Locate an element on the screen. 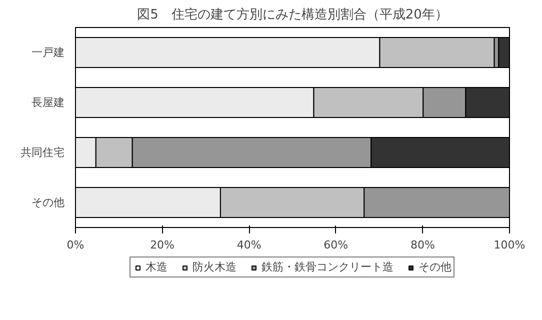 This screenshot has height=320, width=542. x-tick-label: 0% is located at coordinates (75, 245).